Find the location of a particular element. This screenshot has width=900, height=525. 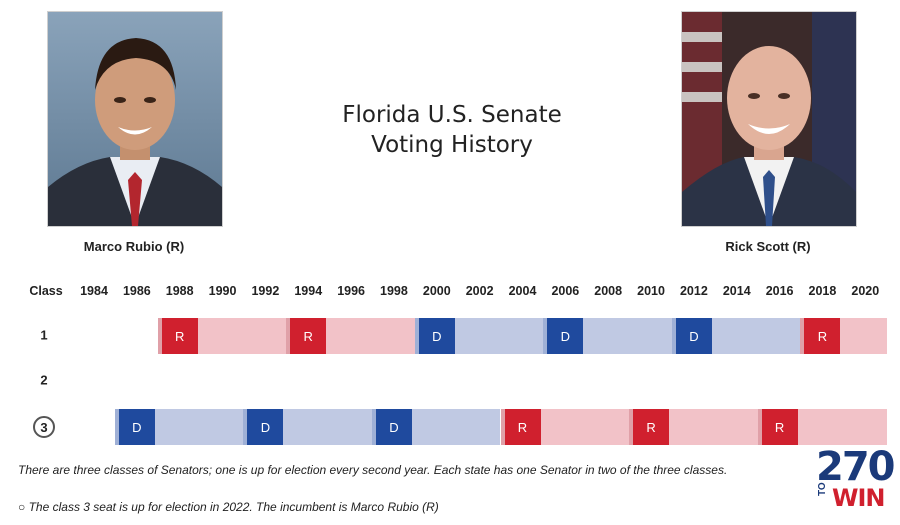

year-label: 1986 is located at coordinates (136, 291).